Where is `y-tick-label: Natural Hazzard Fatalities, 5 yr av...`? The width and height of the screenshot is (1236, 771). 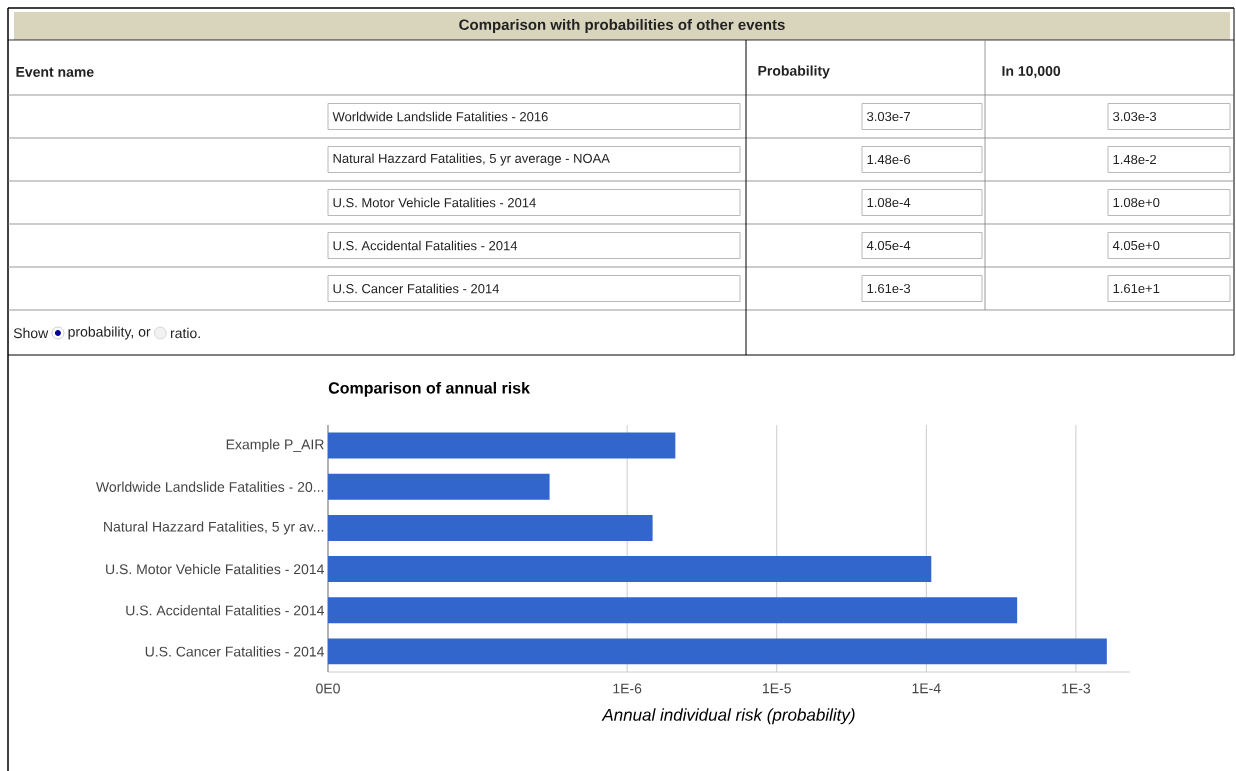
y-tick-label: Natural Hazzard Fatalities, 5 yr av... is located at coordinates (214, 528).